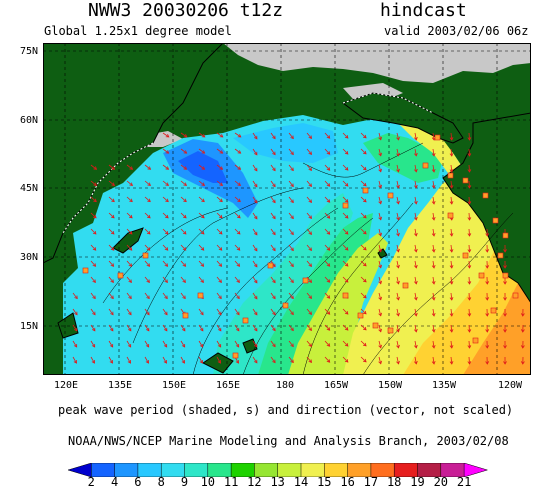  I want to click on lon-label-120e: 120E, so click(66, 385).